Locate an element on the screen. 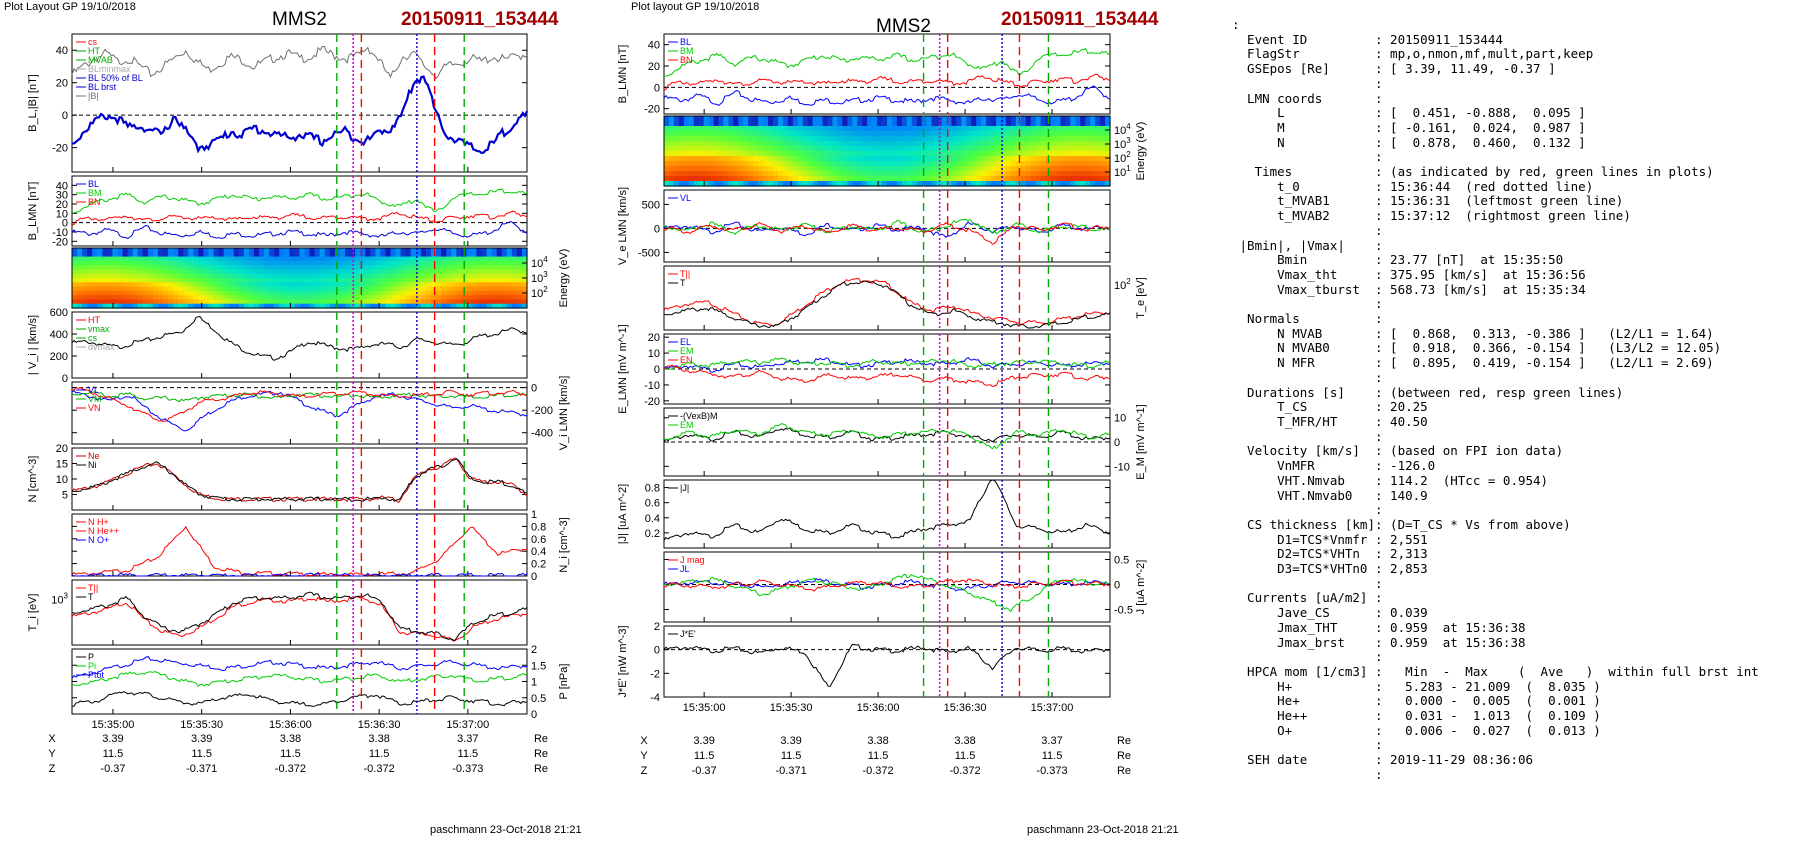 The width and height of the screenshot is (1804, 841). tick-label: 200 is located at coordinates (59, 357).